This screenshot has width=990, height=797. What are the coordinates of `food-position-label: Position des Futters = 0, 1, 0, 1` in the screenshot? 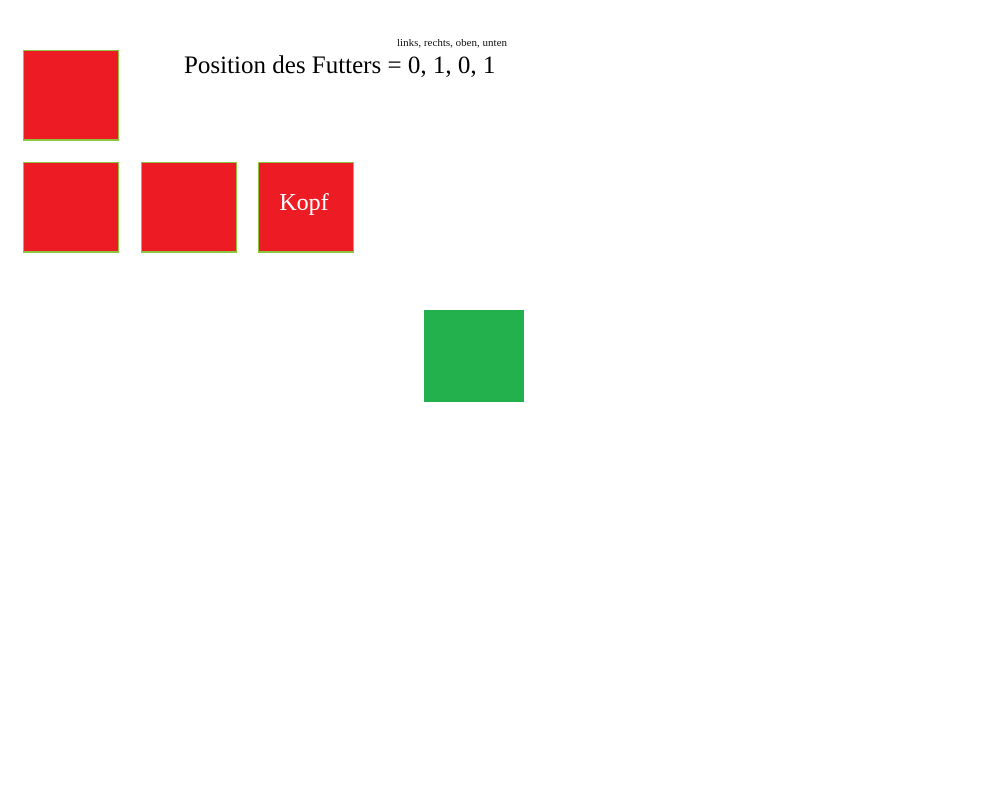 It's located at (340, 65).